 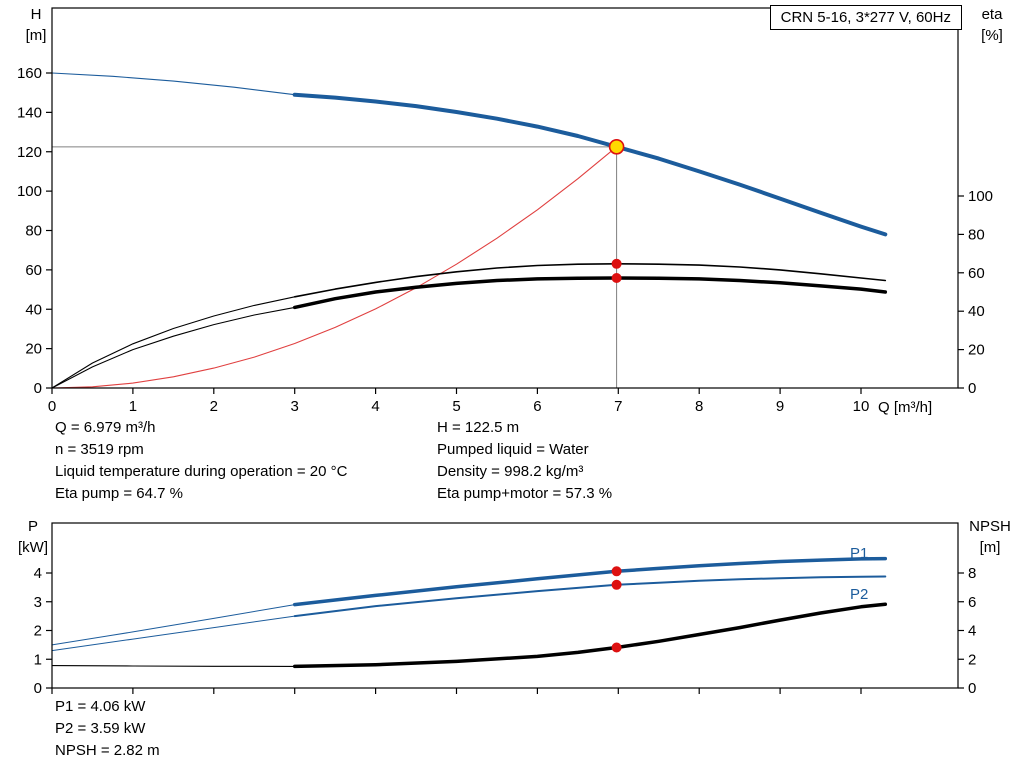 I want to click on p2-dot-marker, so click(x=616, y=584).